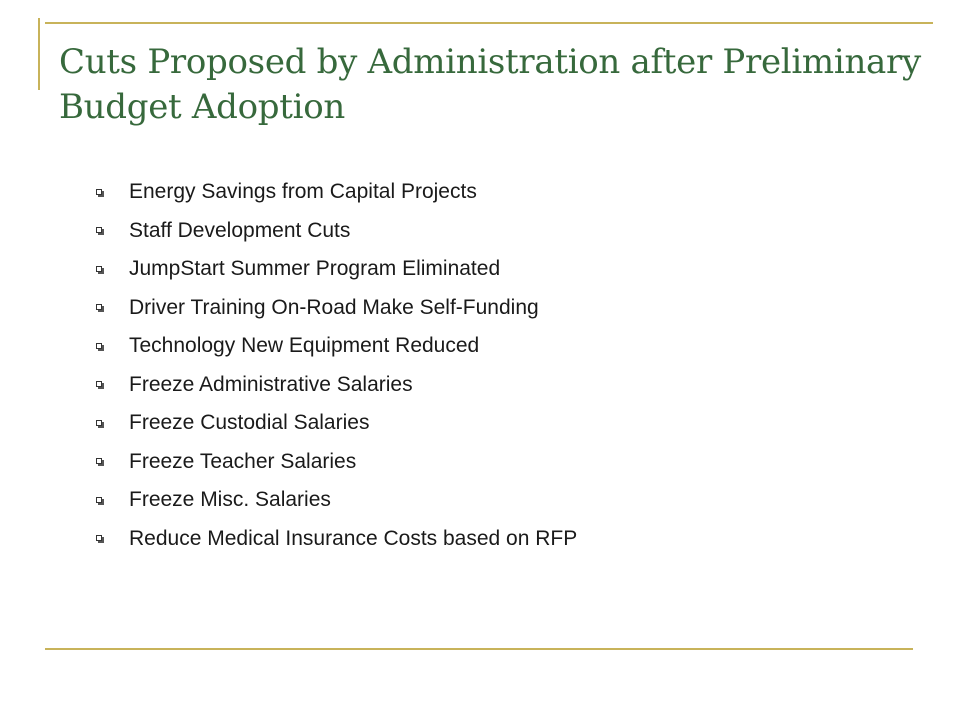  Describe the element at coordinates (506, 423) in the screenshot. I see `bullet-item: Freeze Custodial Salaries` at that location.